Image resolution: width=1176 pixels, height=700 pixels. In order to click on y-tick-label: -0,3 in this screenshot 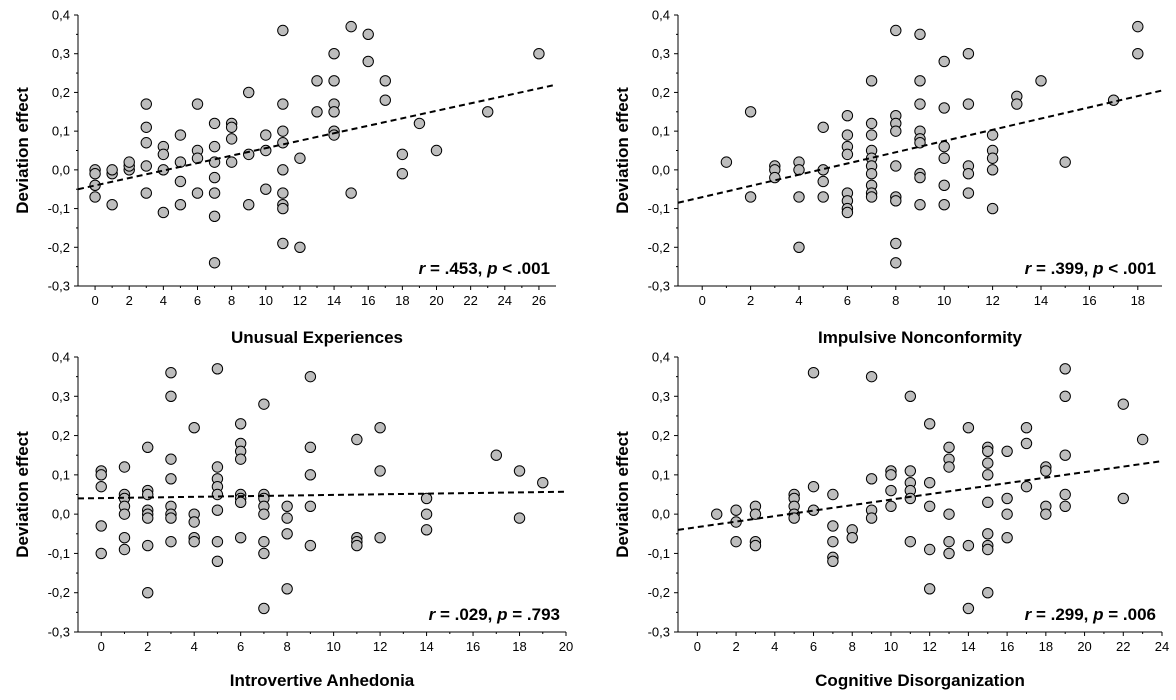, I will do `click(659, 286)`.